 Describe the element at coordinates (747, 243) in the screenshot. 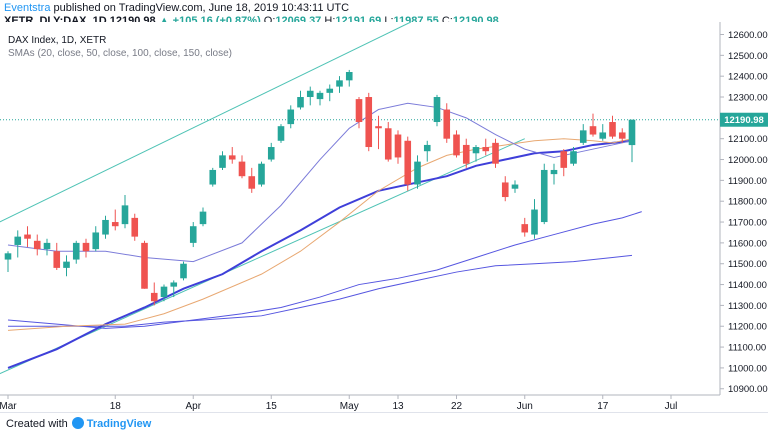

I see `y-tick-label: 11600.00` at that location.